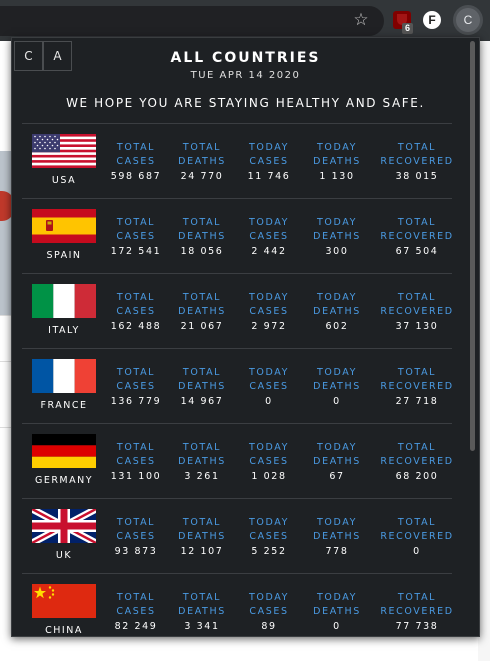  What do you see at coordinates (64, 405) in the screenshot?
I see `country-name: FRANCE` at bounding box center [64, 405].